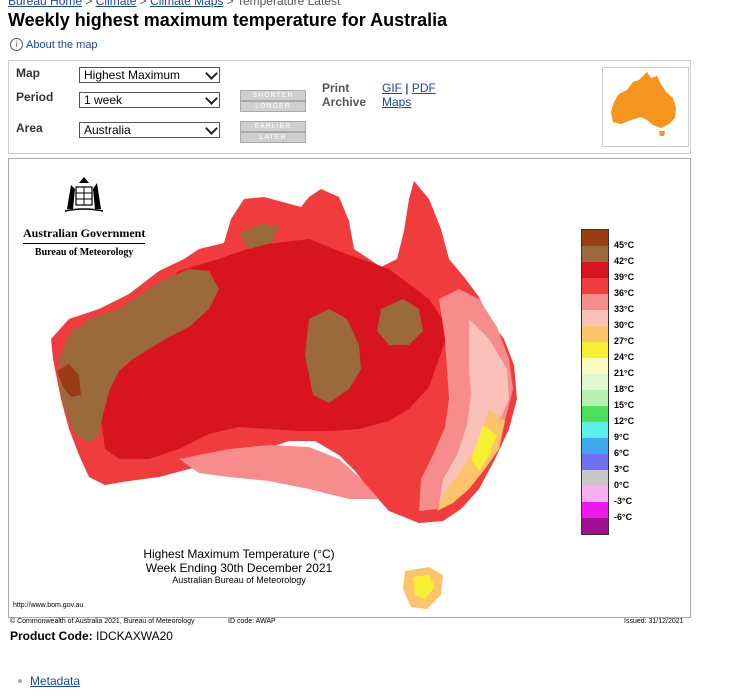 This screenshot has width=753, height=699. Describe the element at coordinates (624, 405) in the screenshot. I see `legend-label: 15°C` at that location.